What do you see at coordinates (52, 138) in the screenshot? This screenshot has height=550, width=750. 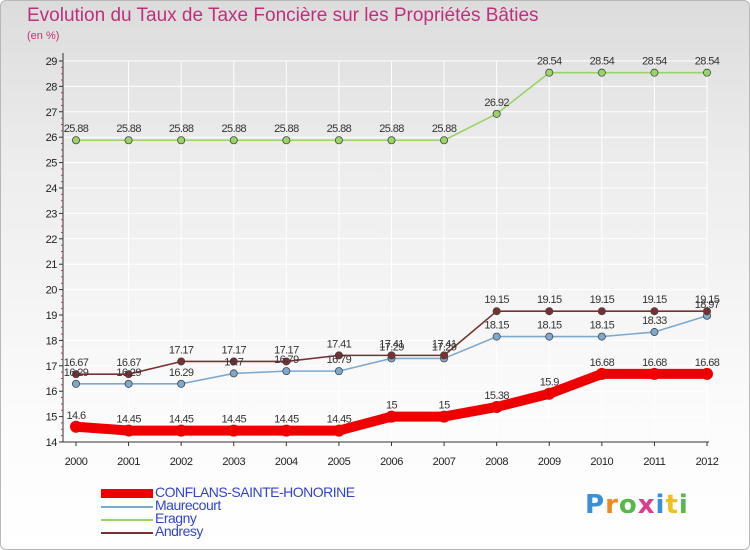 I see `y-tick-label: 26` at bounding box center [52, 138].